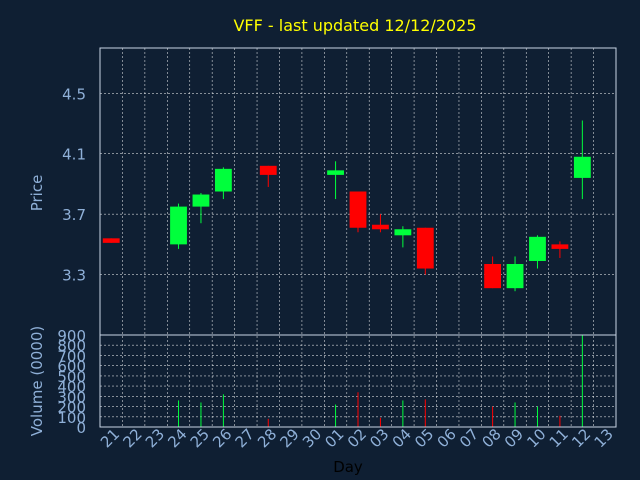 This screenshot has width=640, height=480. Describe the element at coordinates (37, 193) in the screenshot. I see `price-axis-label: Price` at that location.